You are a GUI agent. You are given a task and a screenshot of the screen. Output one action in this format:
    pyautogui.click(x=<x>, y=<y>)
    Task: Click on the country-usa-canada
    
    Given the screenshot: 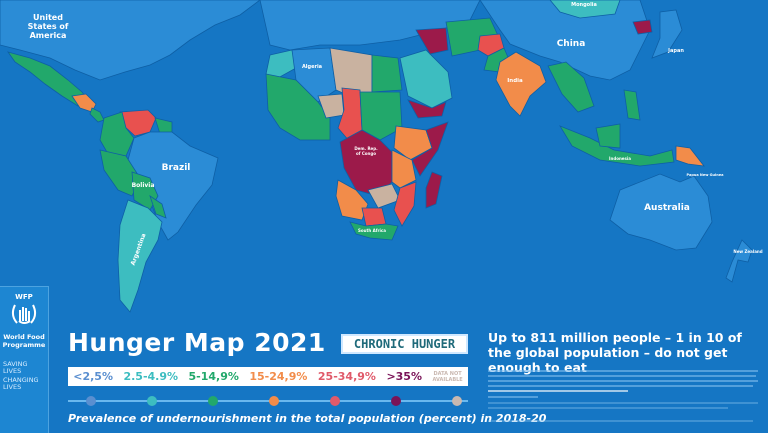 What is the action you would take?
    pyautogui.click(x=130, y=40)
    